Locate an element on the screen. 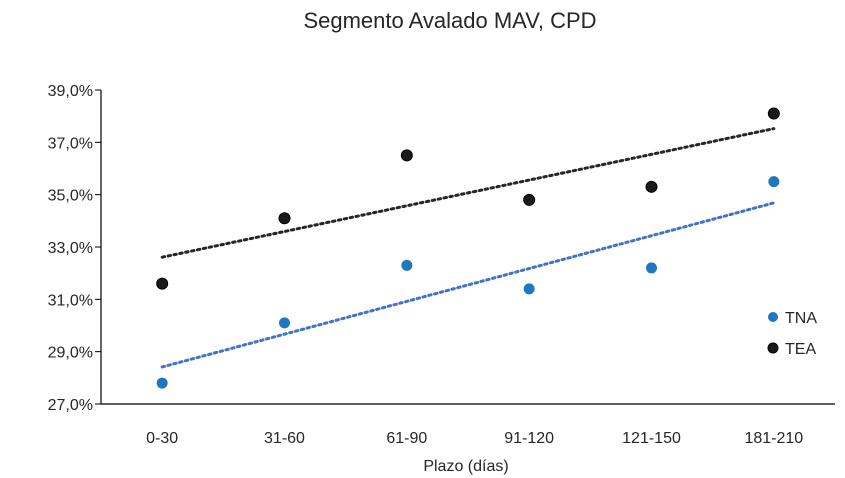 This screenshot has width=845, height=478. legend-label-tea: TEA is located at coordinates (800, 349).